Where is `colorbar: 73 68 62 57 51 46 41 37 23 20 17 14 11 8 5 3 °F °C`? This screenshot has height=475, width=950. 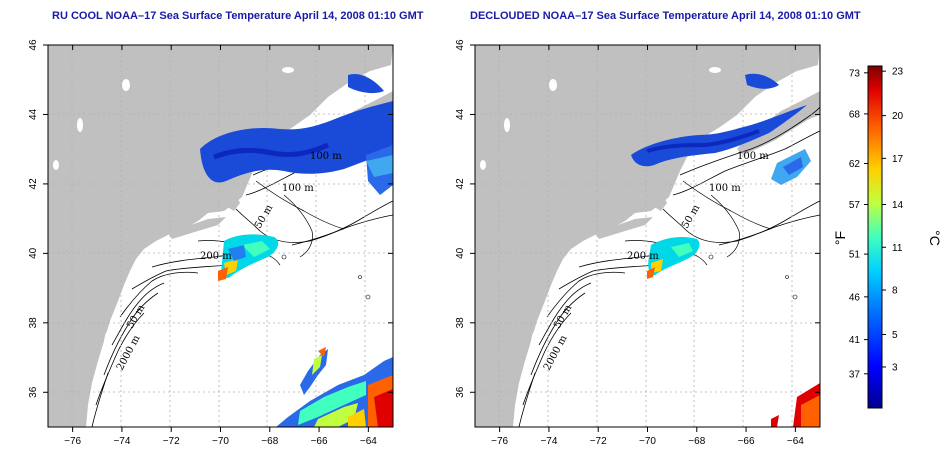
colorbar: 73 68 62 57 51 46 41 37 23 20 17 14 11 8 5 3 °F °C is located at coordinates (887, 237).